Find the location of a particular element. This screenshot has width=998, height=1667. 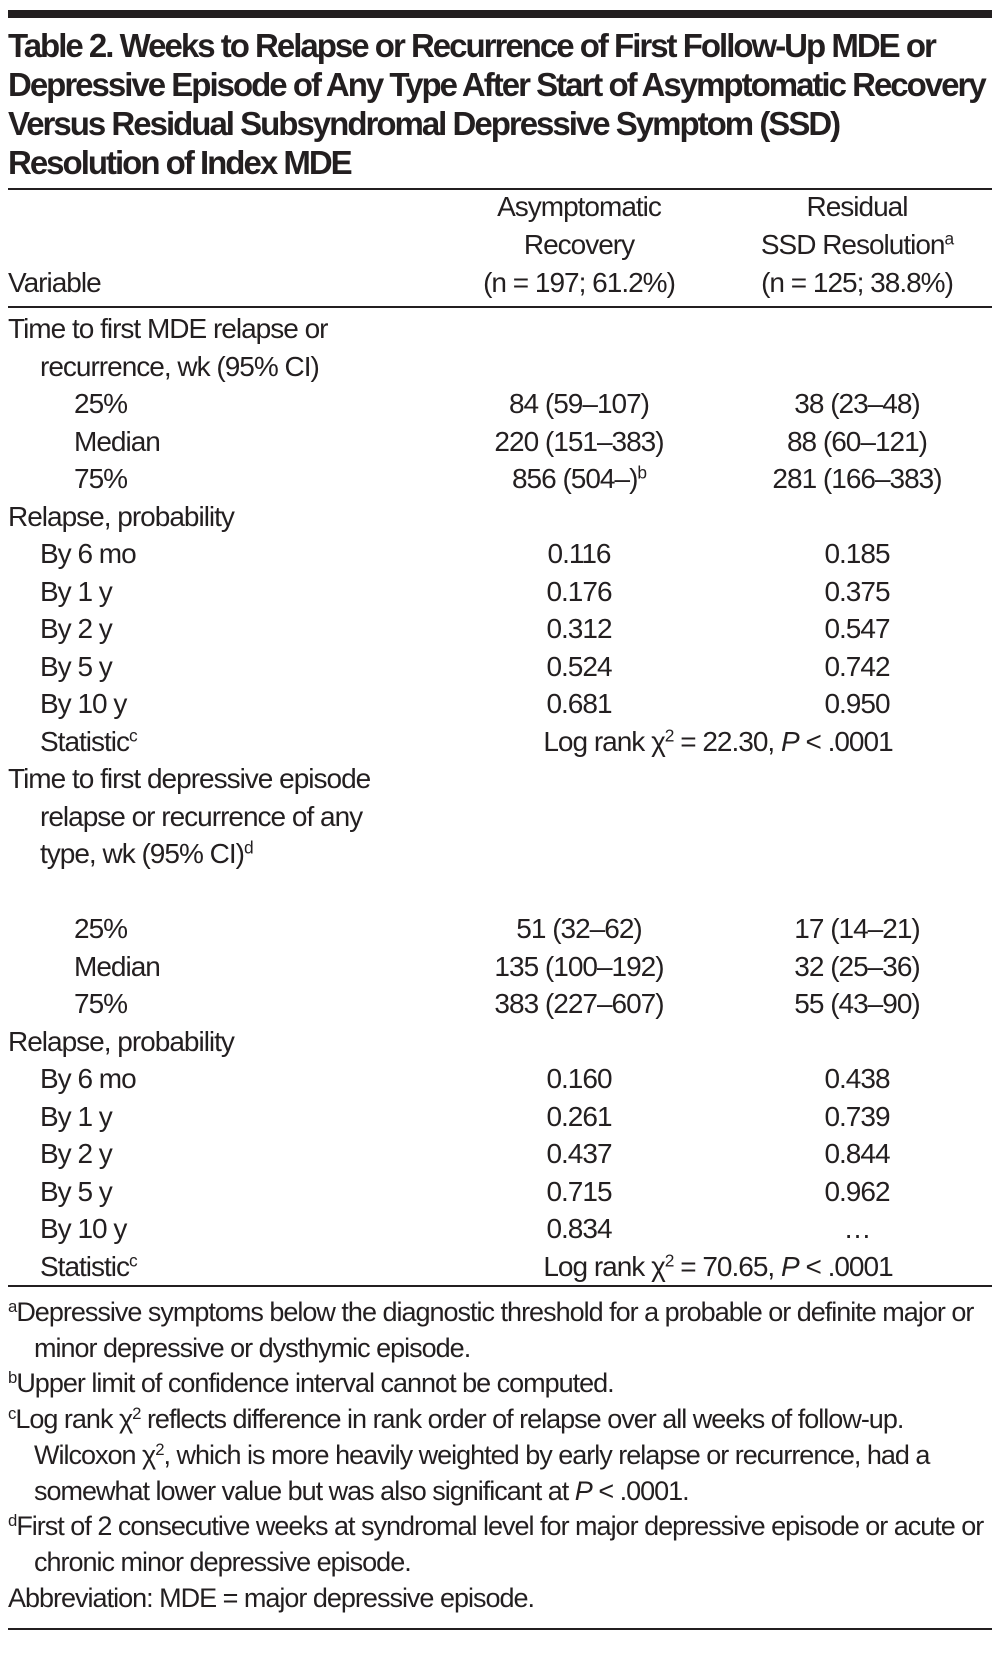

label-text: Time to first depressive episode is located at coordinates (189, 778).